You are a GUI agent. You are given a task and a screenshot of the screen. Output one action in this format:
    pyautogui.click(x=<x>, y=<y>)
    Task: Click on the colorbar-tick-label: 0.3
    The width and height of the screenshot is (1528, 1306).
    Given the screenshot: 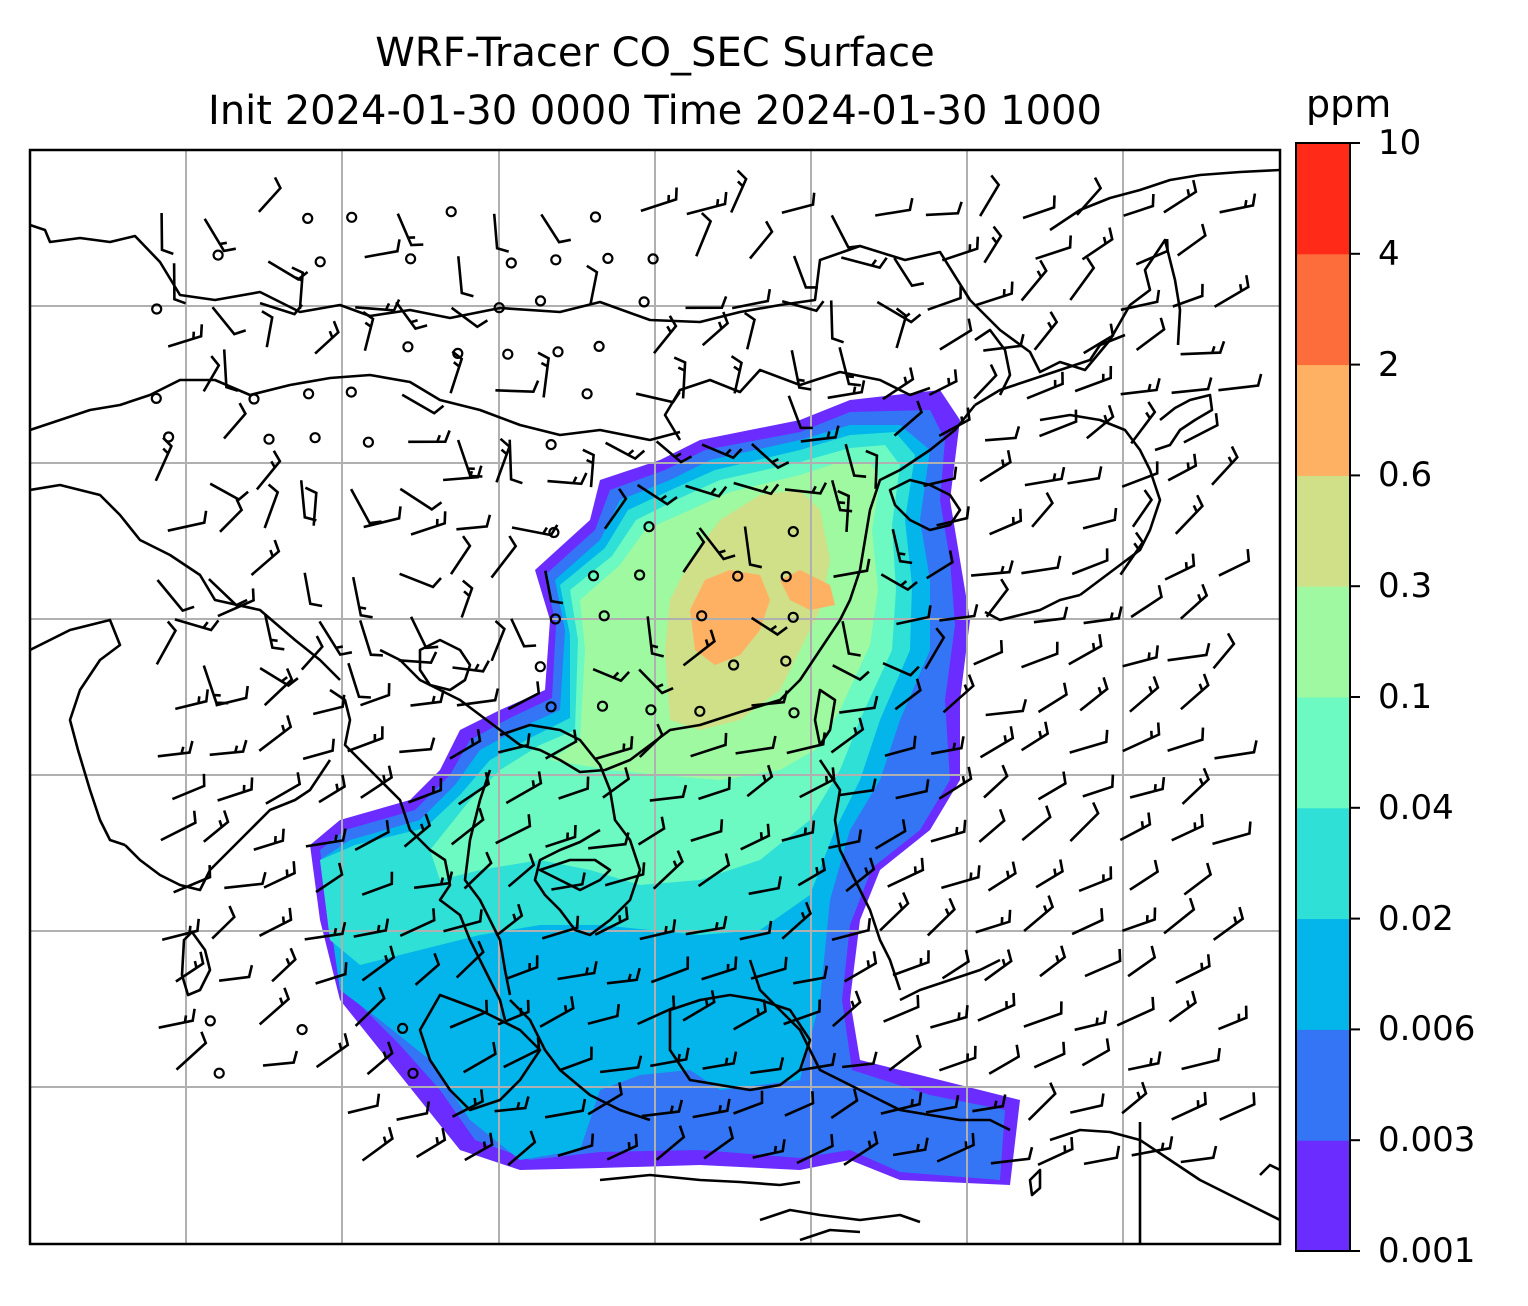 What is the action you would take?
    pyautogui.click(x=1405, y=586)
    